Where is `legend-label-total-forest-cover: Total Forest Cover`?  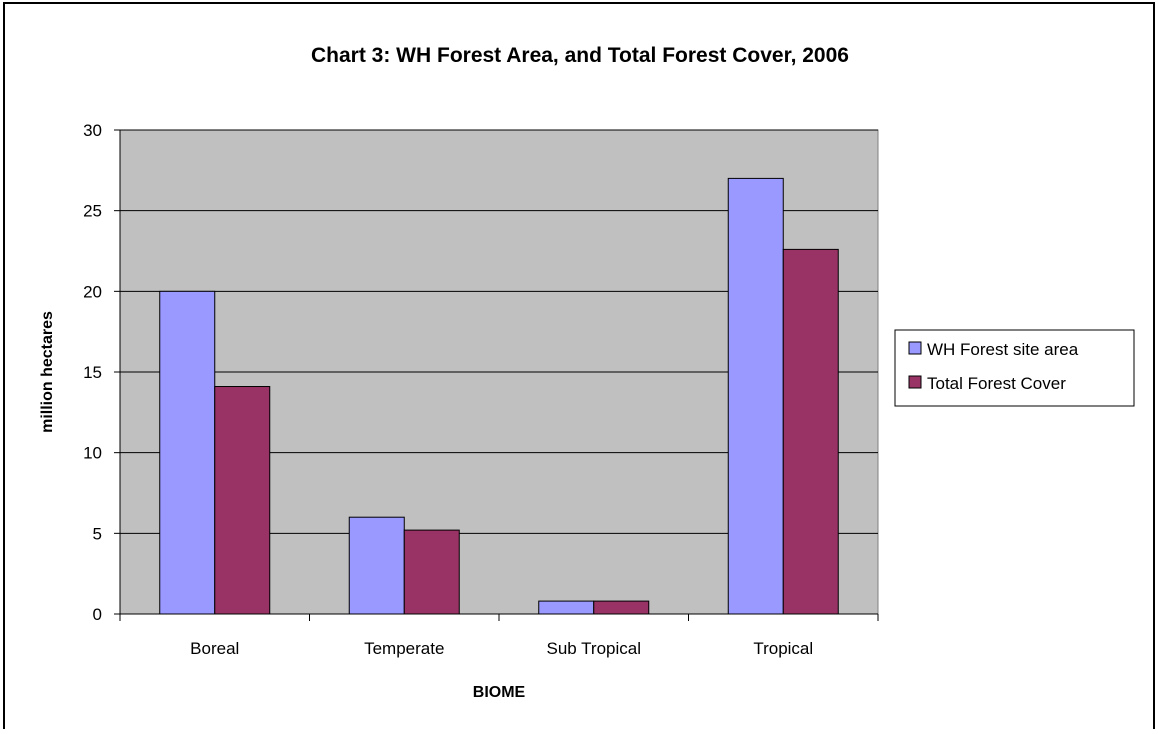 legend-label-total-forest-cover: Total Forest Cover is located at coordinates (996, 383).